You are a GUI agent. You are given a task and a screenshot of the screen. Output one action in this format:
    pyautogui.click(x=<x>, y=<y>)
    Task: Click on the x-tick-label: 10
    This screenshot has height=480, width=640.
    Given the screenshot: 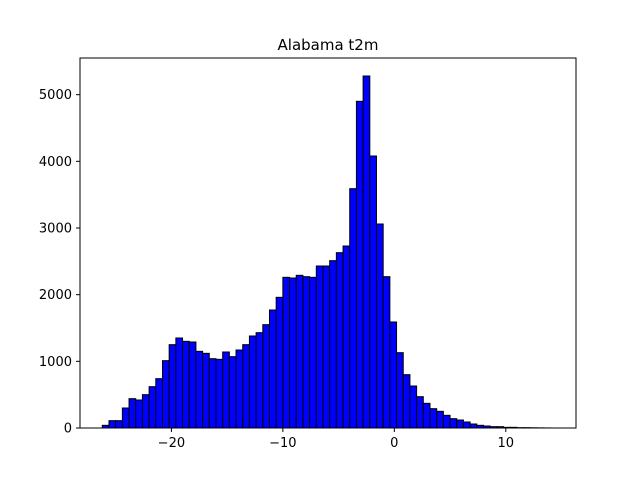 What is the action you would take?
    pyautogui.click(x=506, y=443)
    